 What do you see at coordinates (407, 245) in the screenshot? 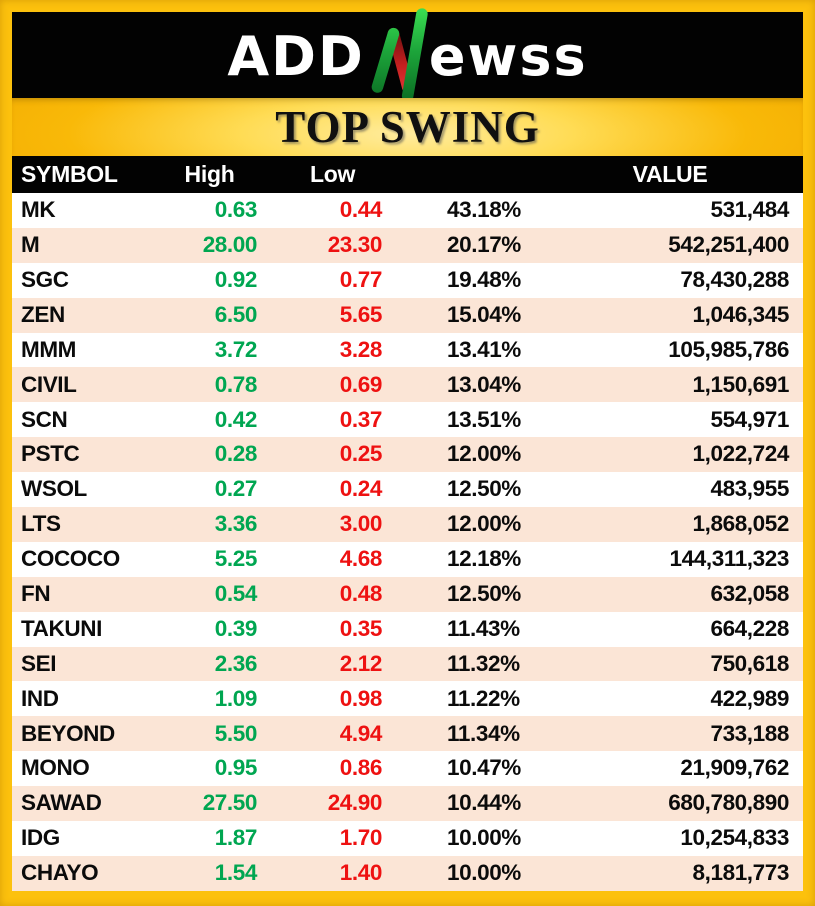
I see `table-row: M 28.00 23.30 20.17% 542,251,400` at bounding box center [407, 245].